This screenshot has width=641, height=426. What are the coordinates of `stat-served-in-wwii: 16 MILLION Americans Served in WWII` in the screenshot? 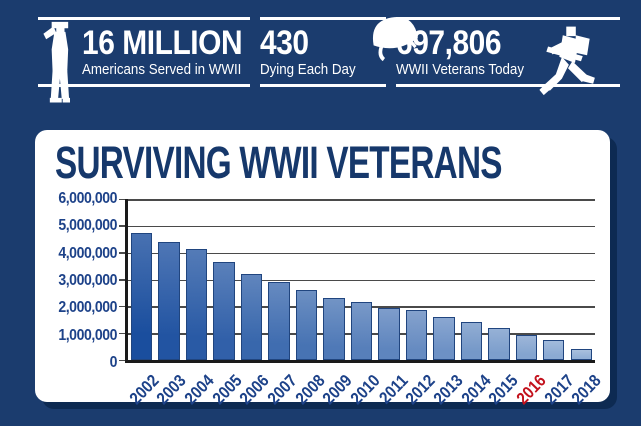 It's located at (144, 60).